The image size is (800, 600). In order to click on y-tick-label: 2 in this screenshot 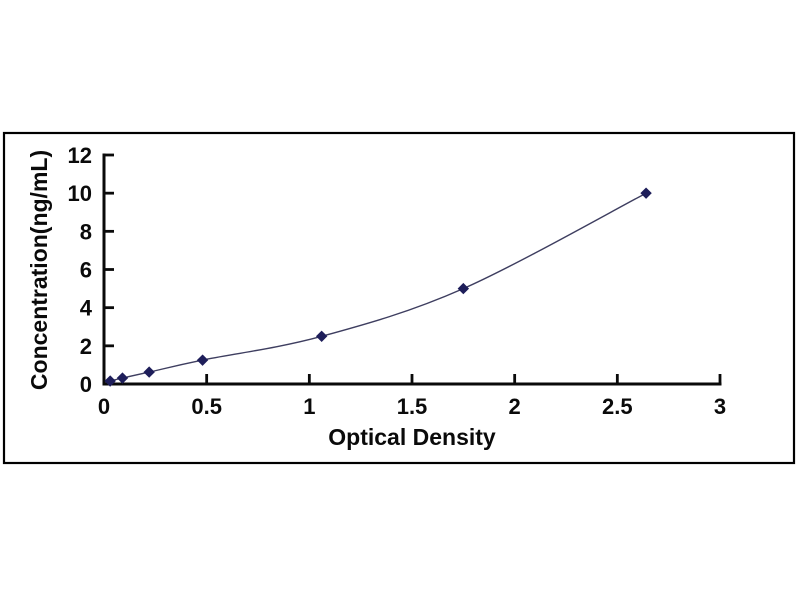, I will do `click(86, 346)`.